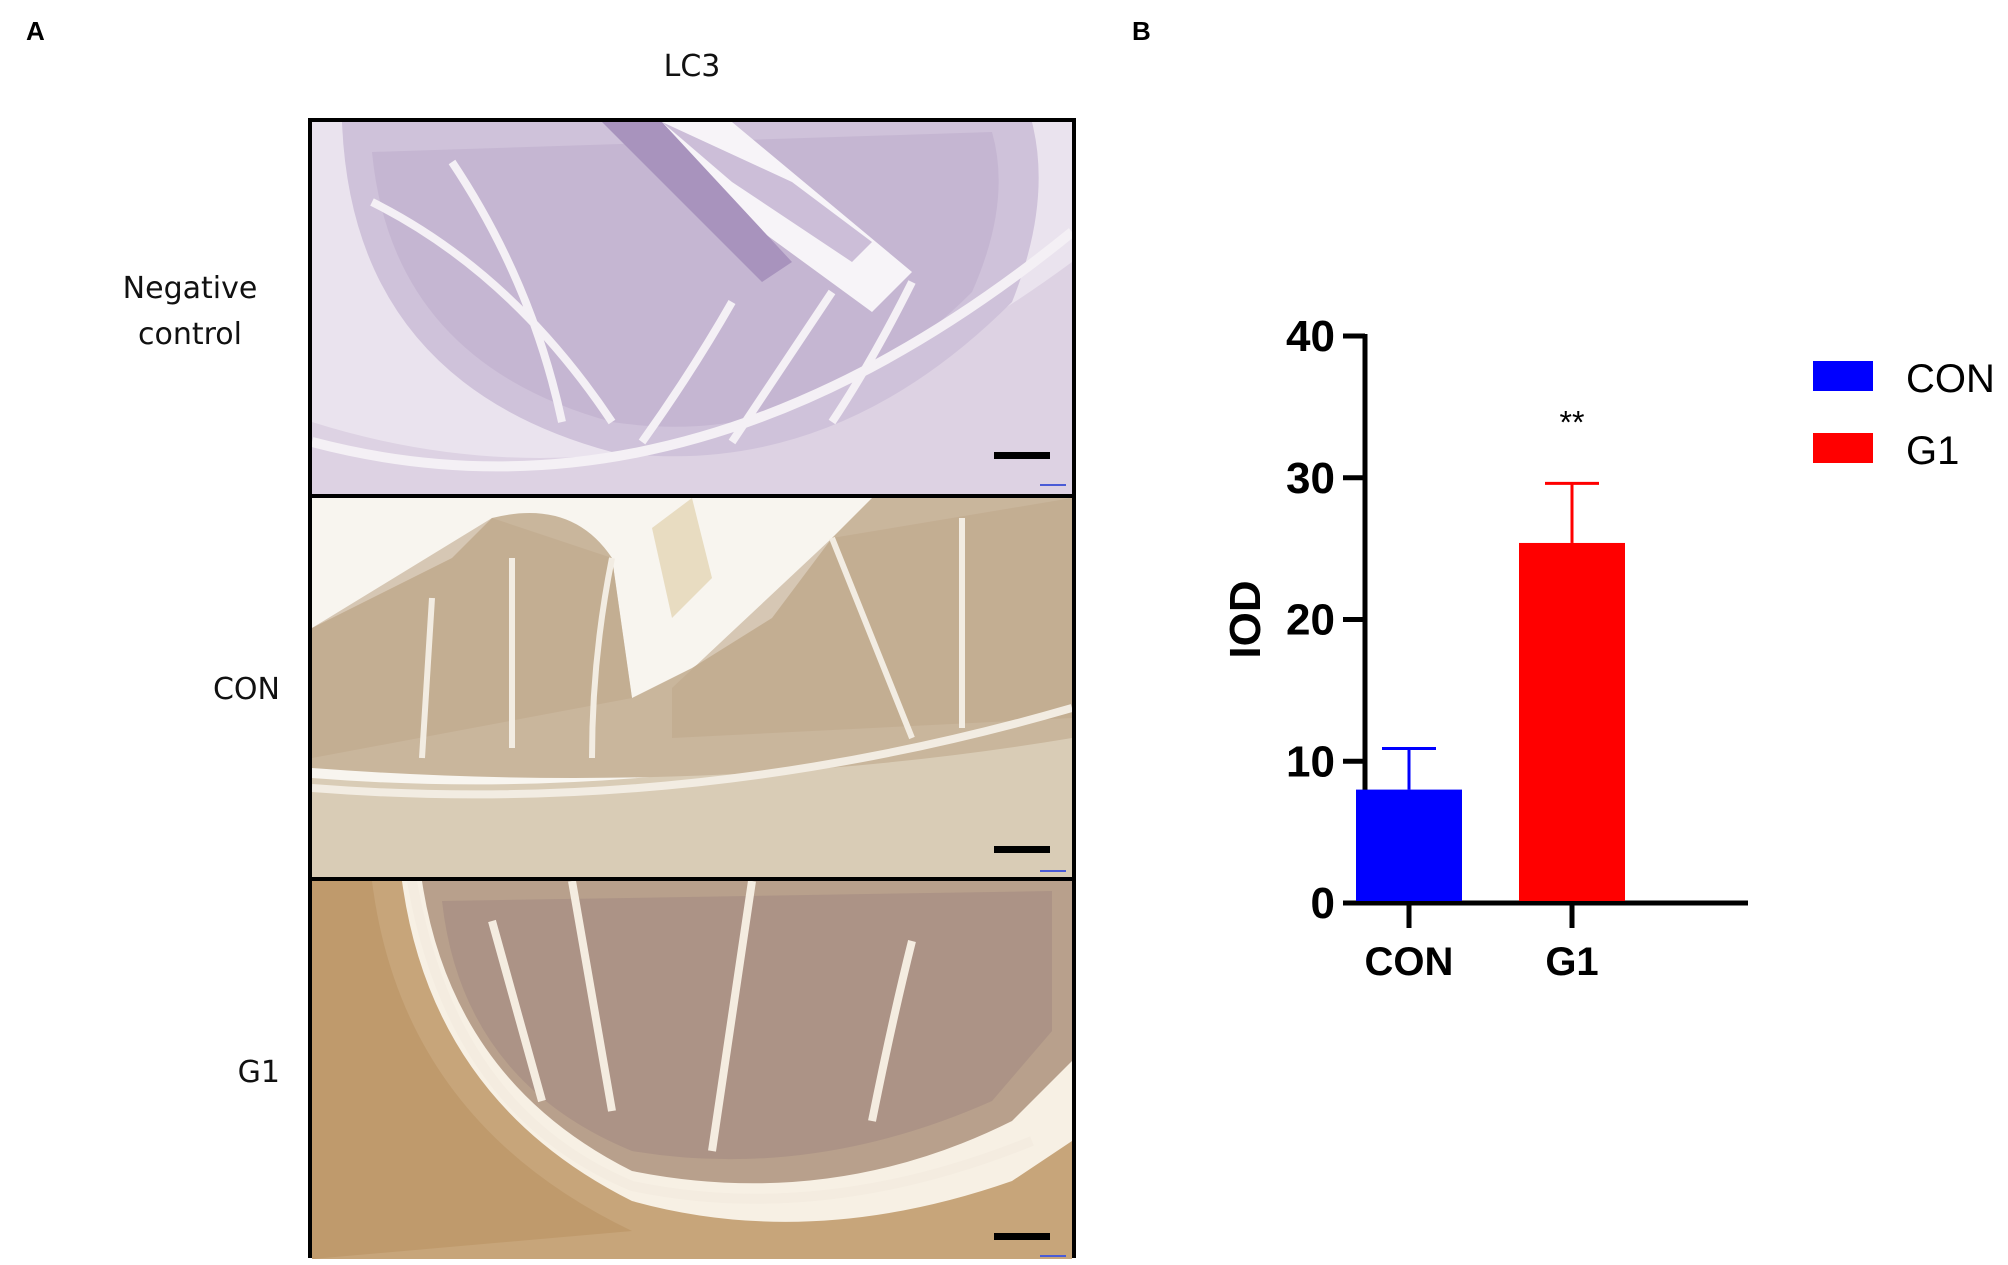 The width and height of the screenshot is (2008, 1265). I want to click on micrograph-g1, so click(692, 1069).